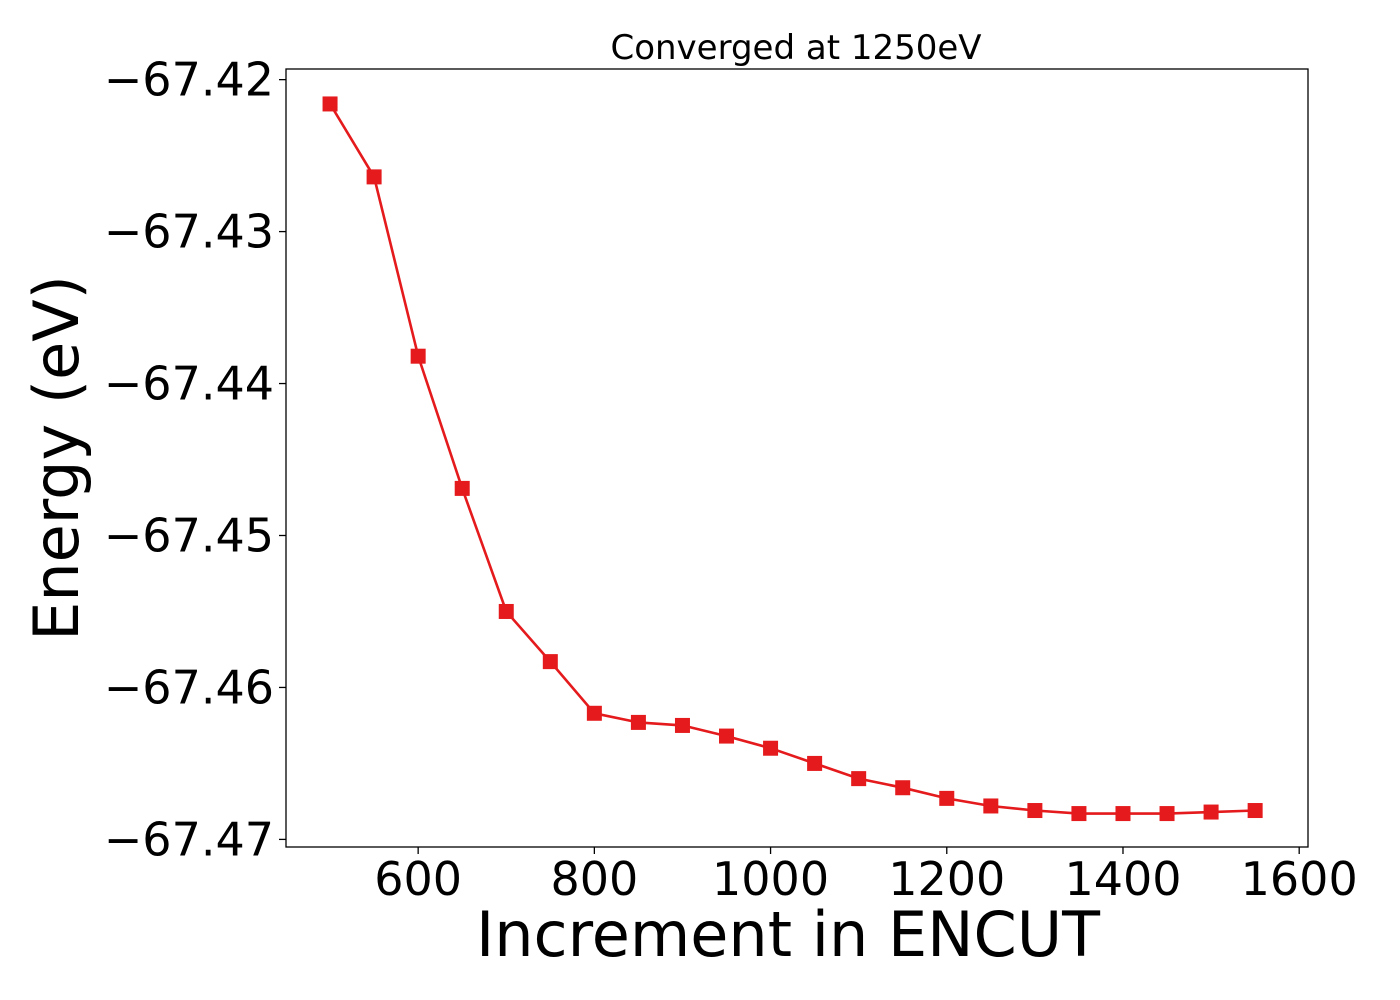 This screenshot has width=1400, height=1000. Describe the element at coordinates (1122, 879) in the screenshot. I see `x-tick-label: 1400` at that location.